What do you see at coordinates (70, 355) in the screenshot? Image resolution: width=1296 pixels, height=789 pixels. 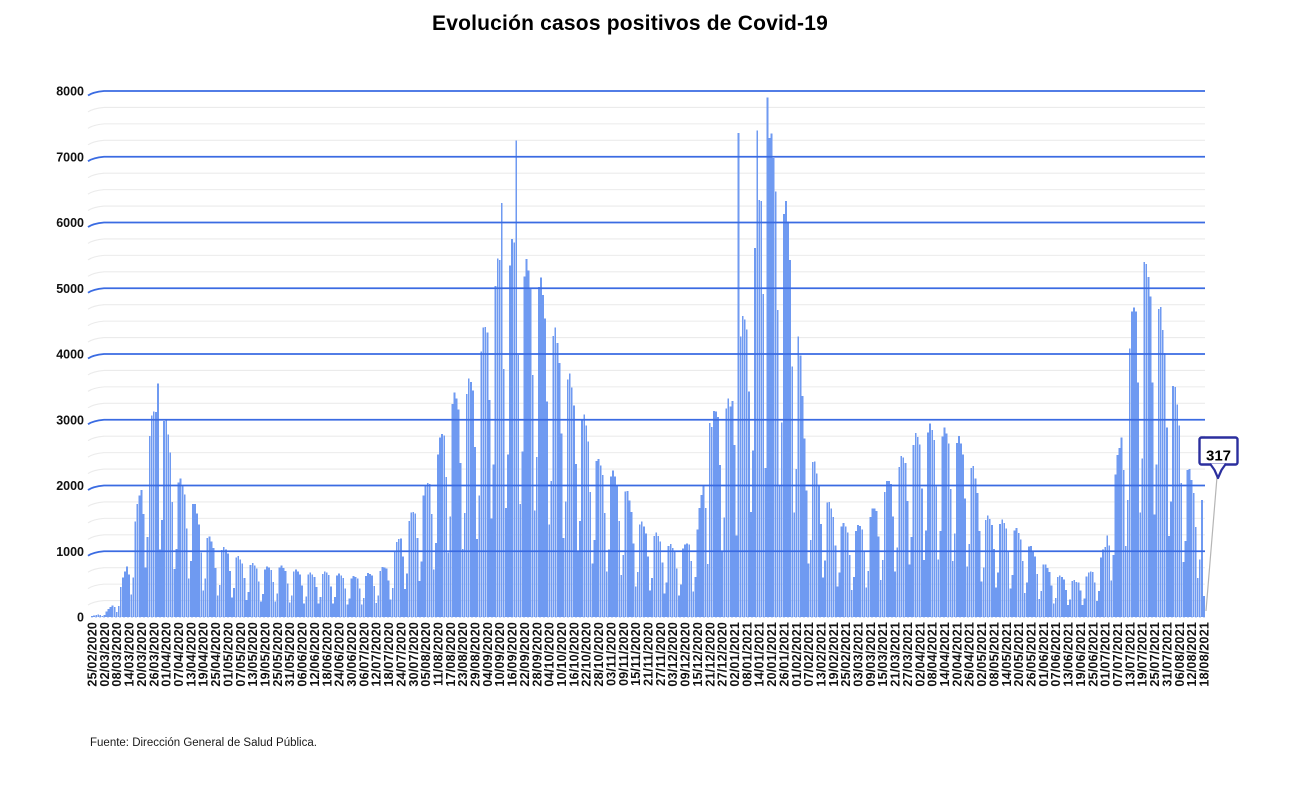 I see `y-axis-ticks: 0 1000 2000 3000 4000 5000 6000 7000 8000` at bounding box center [70, 355].